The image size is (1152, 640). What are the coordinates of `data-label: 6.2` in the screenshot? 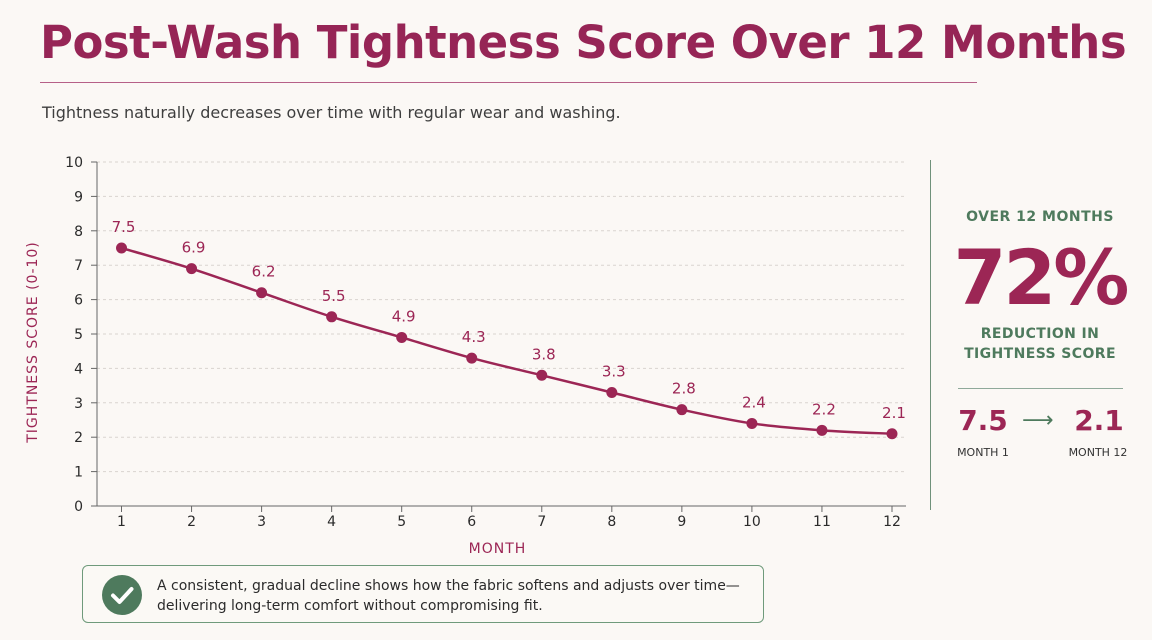 It's located at (264, 272).